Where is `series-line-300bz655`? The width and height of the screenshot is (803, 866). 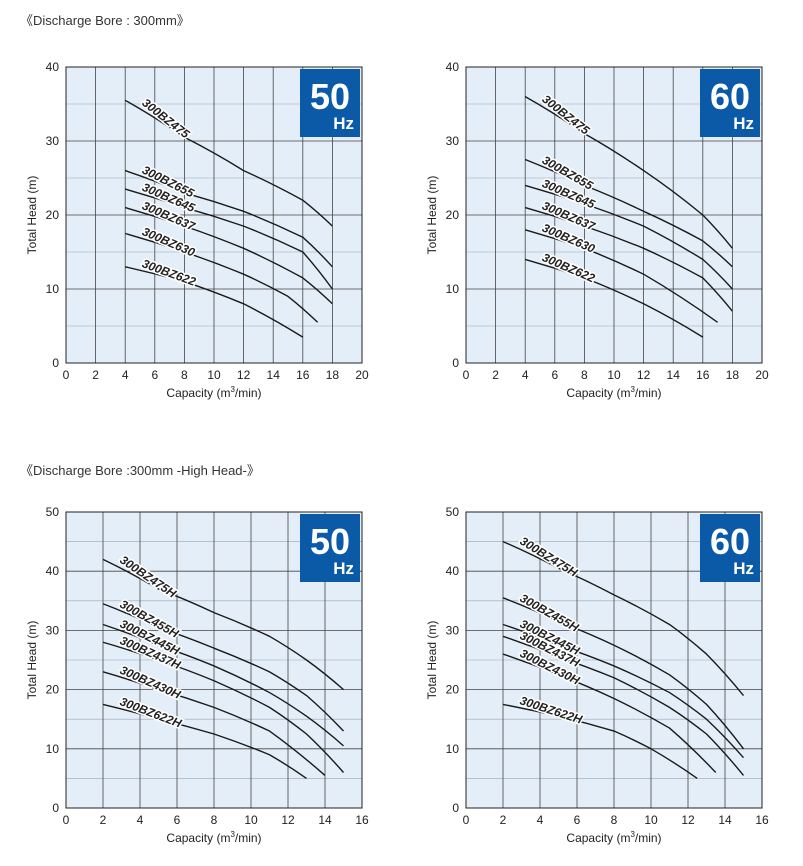
series-line-300bz655 is located at coordinates (628, 213).